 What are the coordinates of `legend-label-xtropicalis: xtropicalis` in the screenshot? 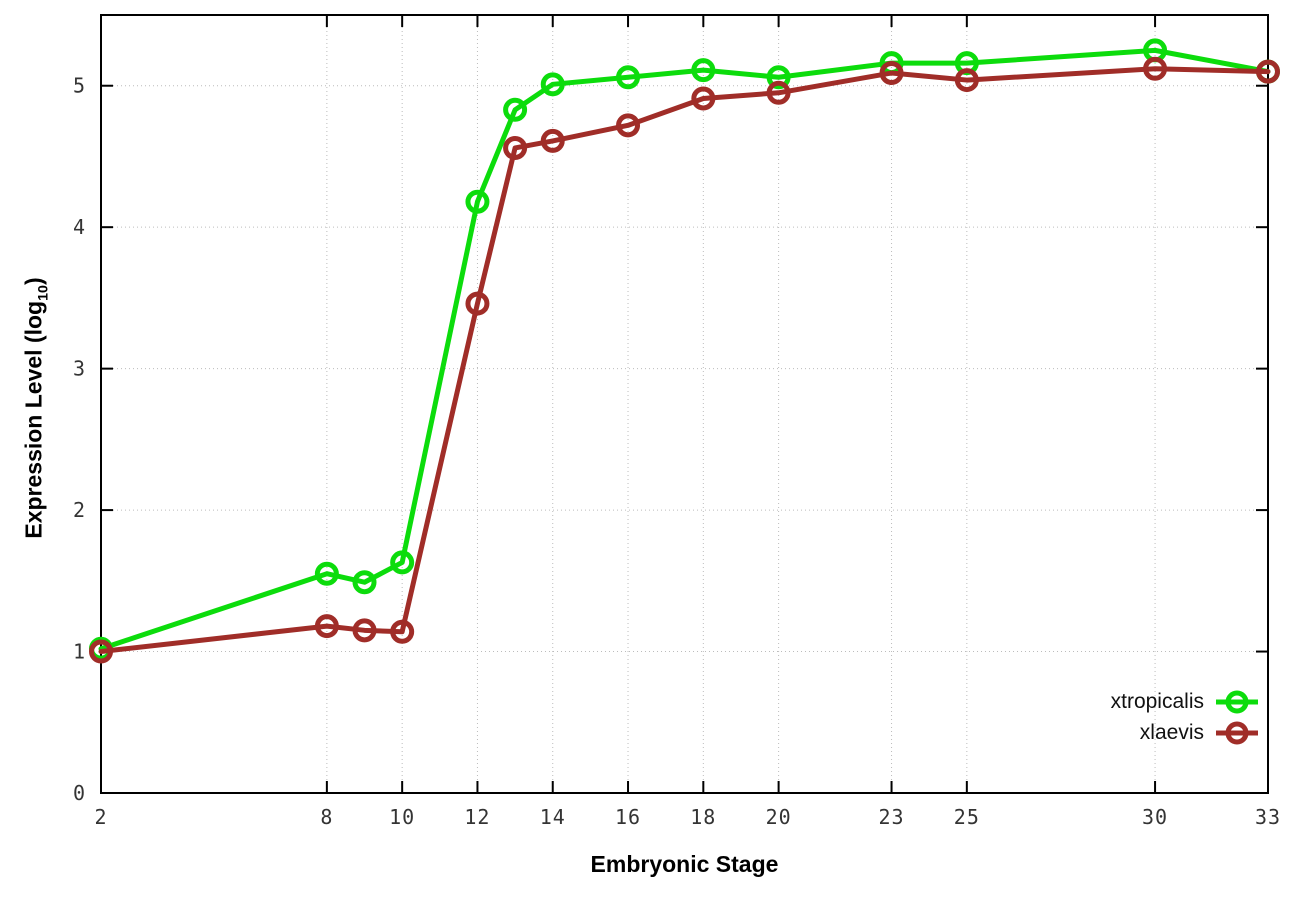 It's located at (1157, 701).